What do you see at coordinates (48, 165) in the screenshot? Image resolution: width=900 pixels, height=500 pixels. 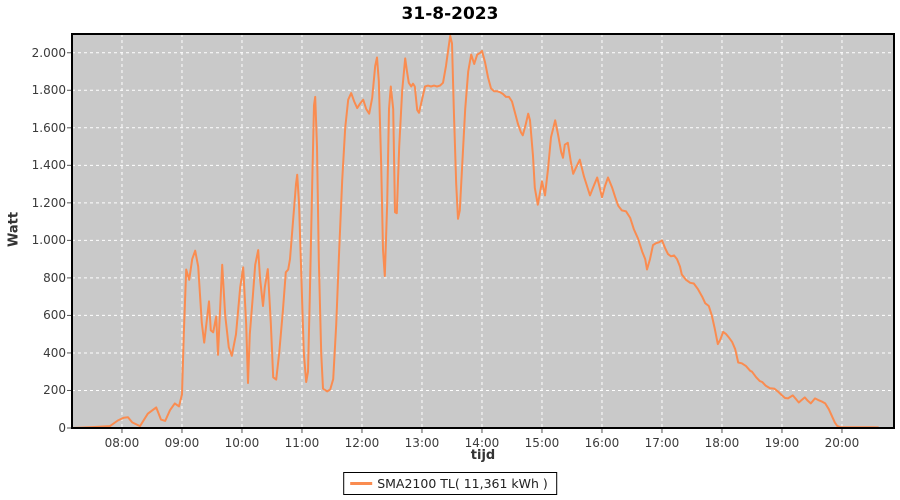 I see `y-tick-label: 1.400` at bounding box center [48, 165].